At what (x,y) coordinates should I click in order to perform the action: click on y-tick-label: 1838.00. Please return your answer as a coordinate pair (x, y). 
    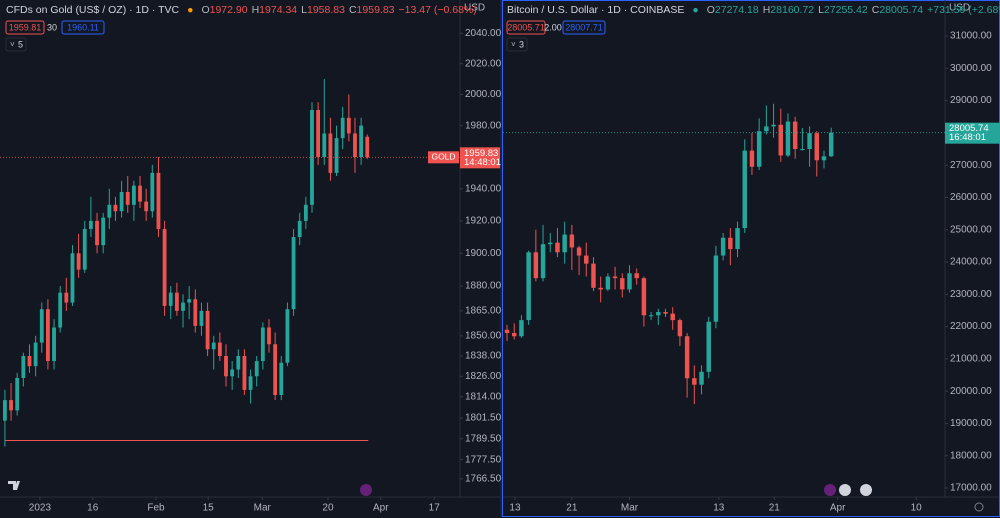
    Looking at the image, I should click on (483, 356).